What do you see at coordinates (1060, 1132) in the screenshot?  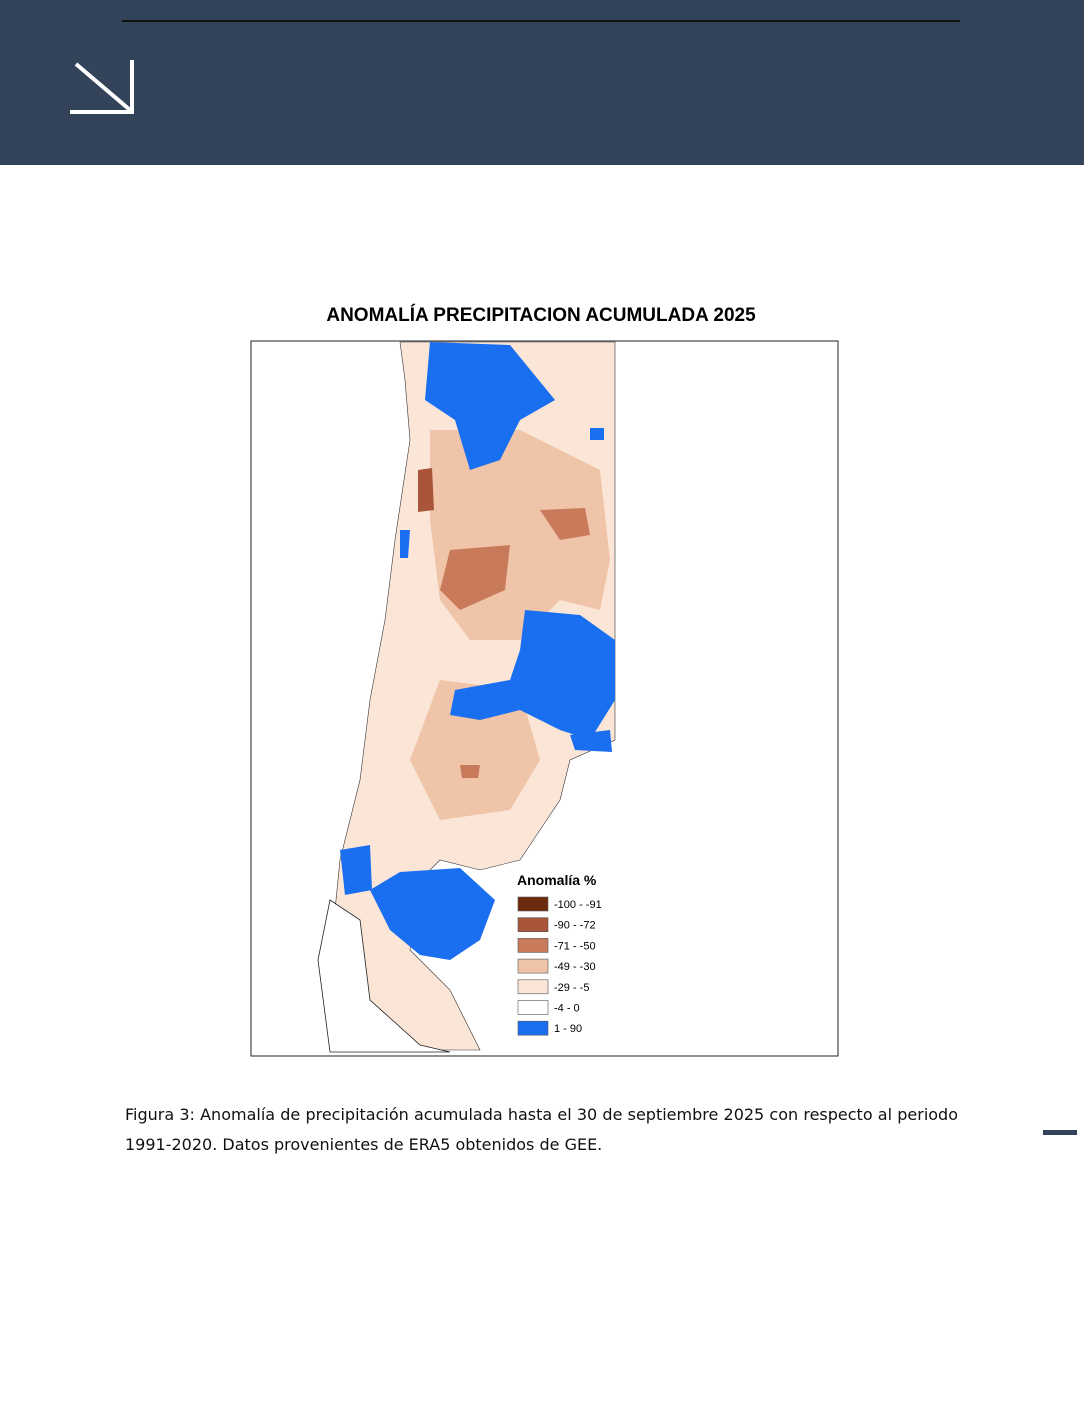 I see `page-marker` at bounding box center [1060, 1132].